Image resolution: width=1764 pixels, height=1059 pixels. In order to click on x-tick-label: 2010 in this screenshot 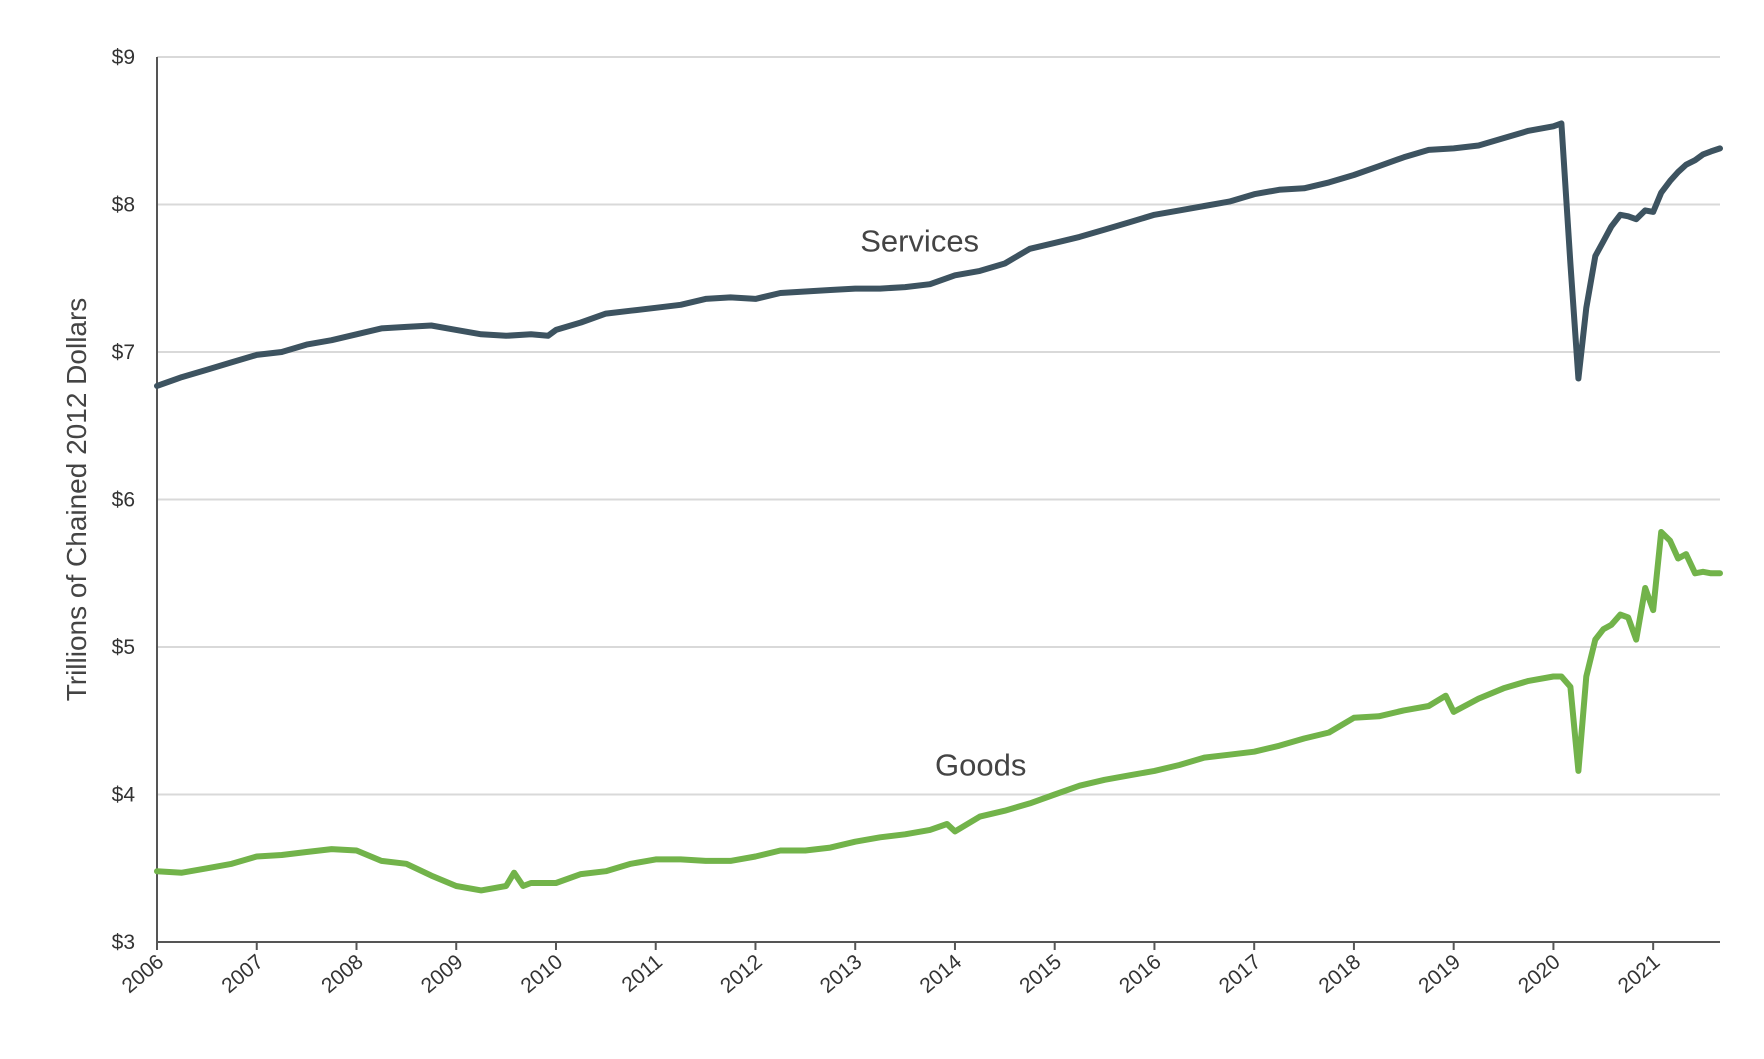, I will do `click(542, 974)`.